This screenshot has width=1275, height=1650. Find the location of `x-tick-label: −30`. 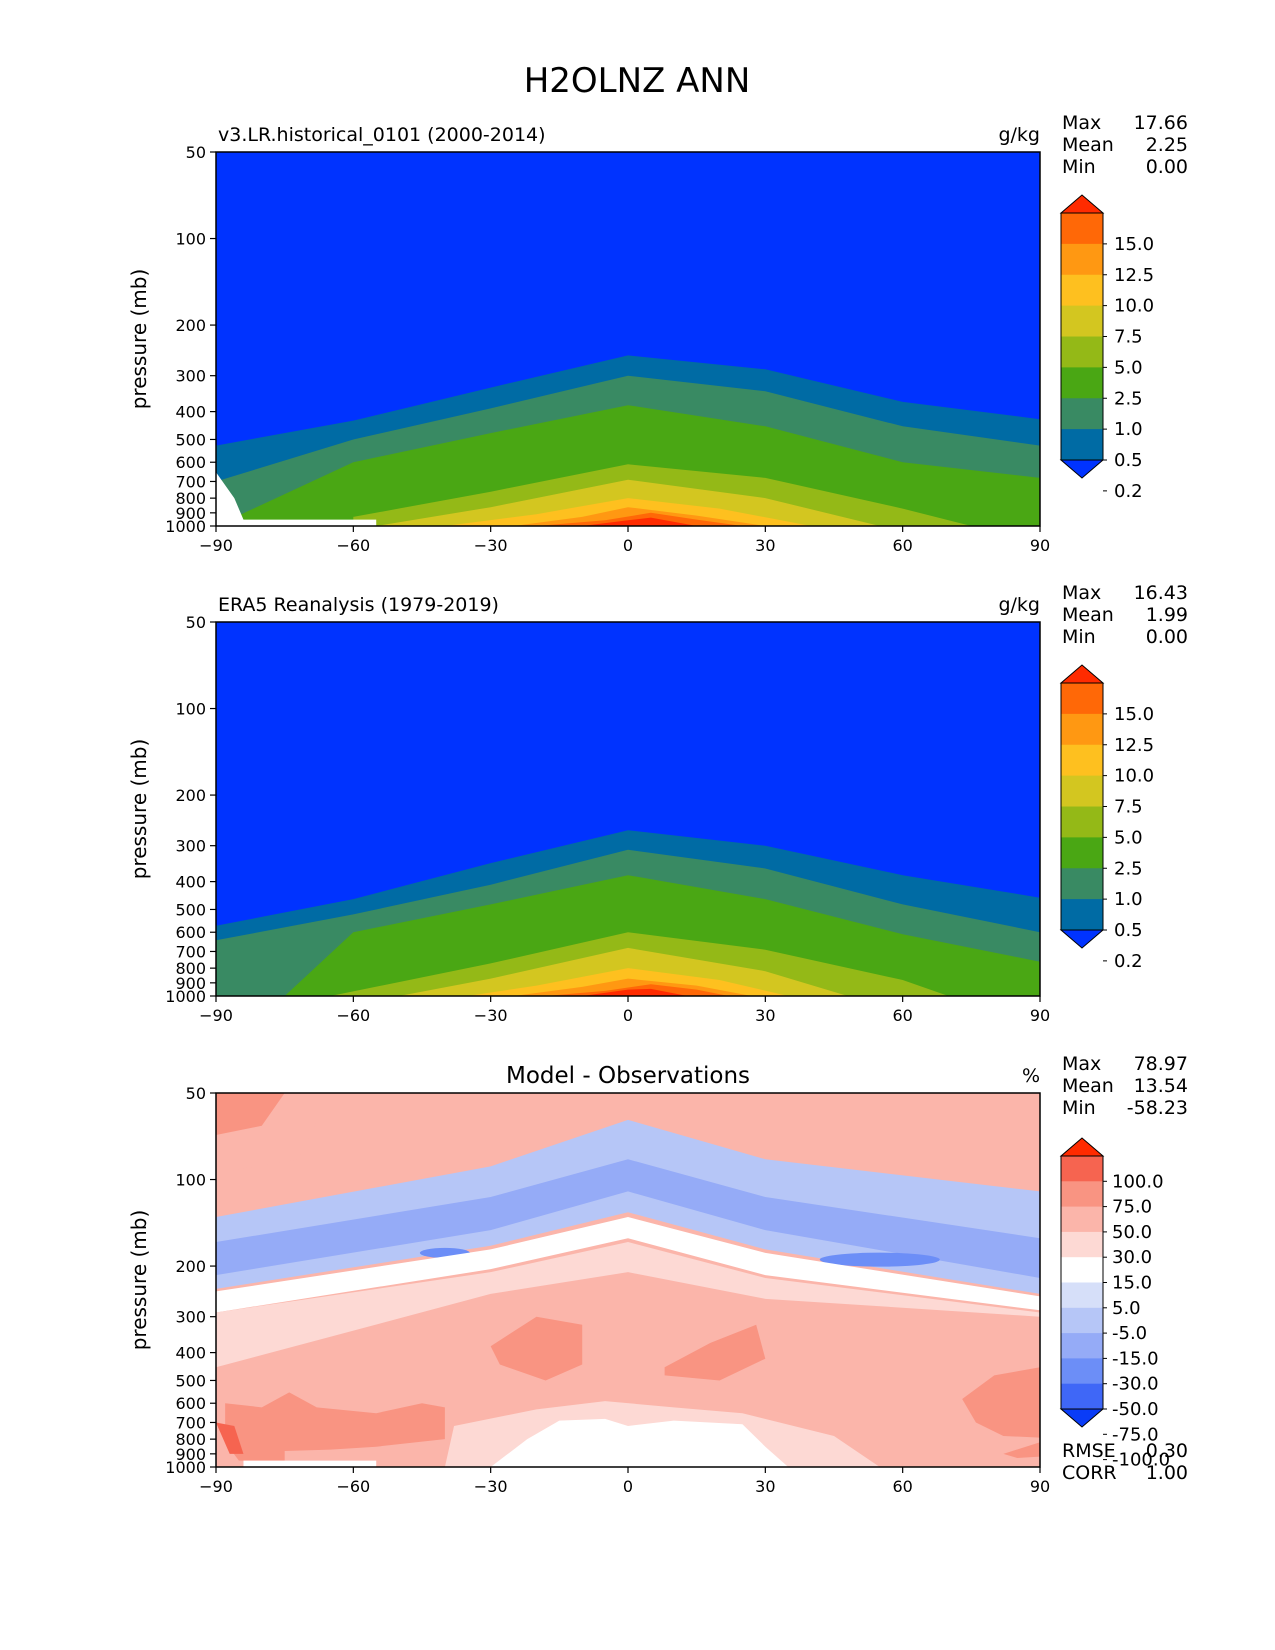

x-tick-label: −30 is located at coordinates (491, 545).